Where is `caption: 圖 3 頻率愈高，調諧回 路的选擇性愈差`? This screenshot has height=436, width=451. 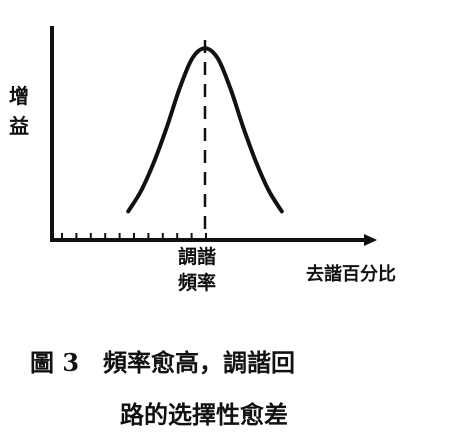
caption: 圖 3 頻率愈高，調諧回 路的选擇性愈差 is located at coordinates (162, 388).